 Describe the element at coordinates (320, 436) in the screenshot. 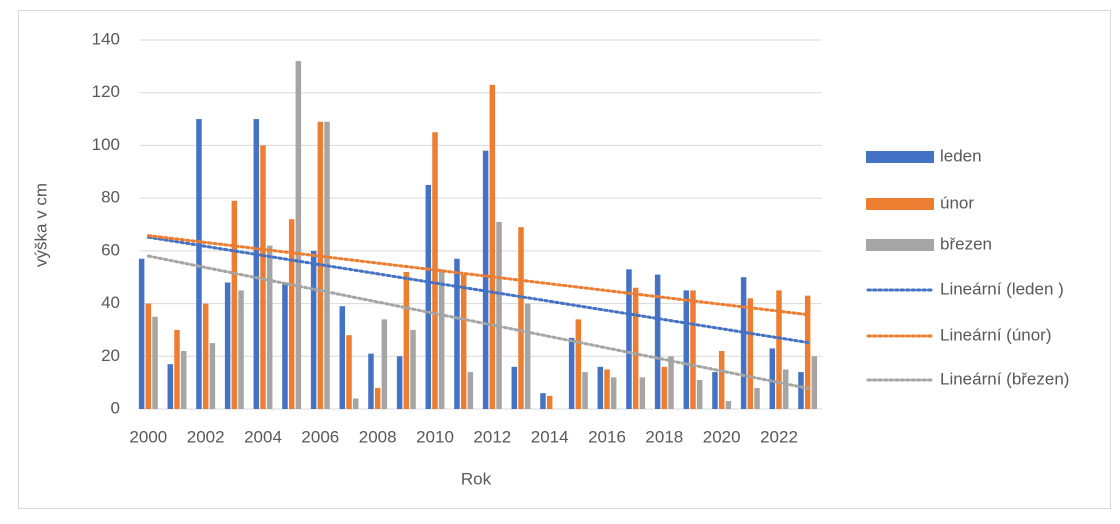

I see `x-tick-label: 2006` at that location.